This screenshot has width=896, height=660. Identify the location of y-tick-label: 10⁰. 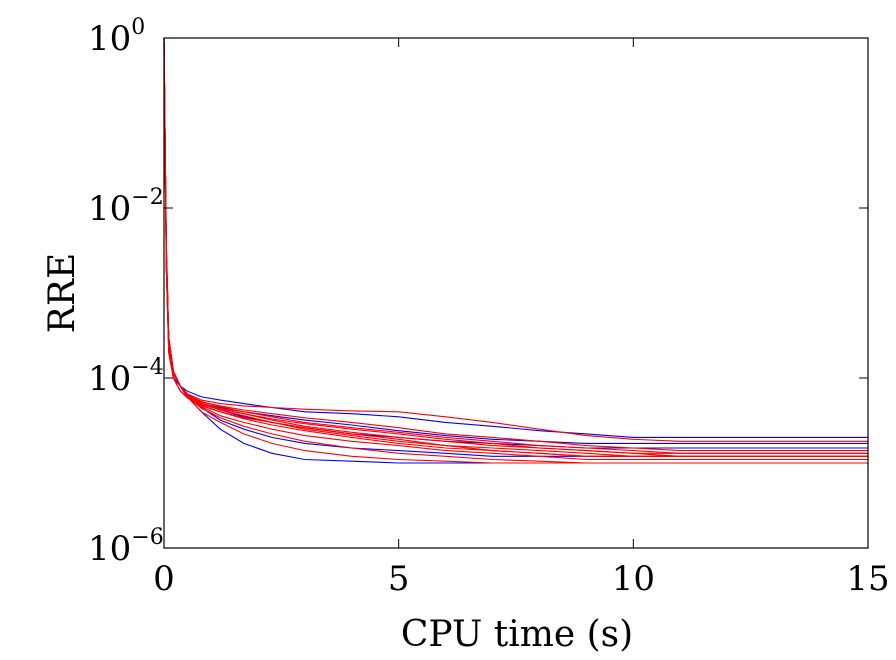
(116, 37).